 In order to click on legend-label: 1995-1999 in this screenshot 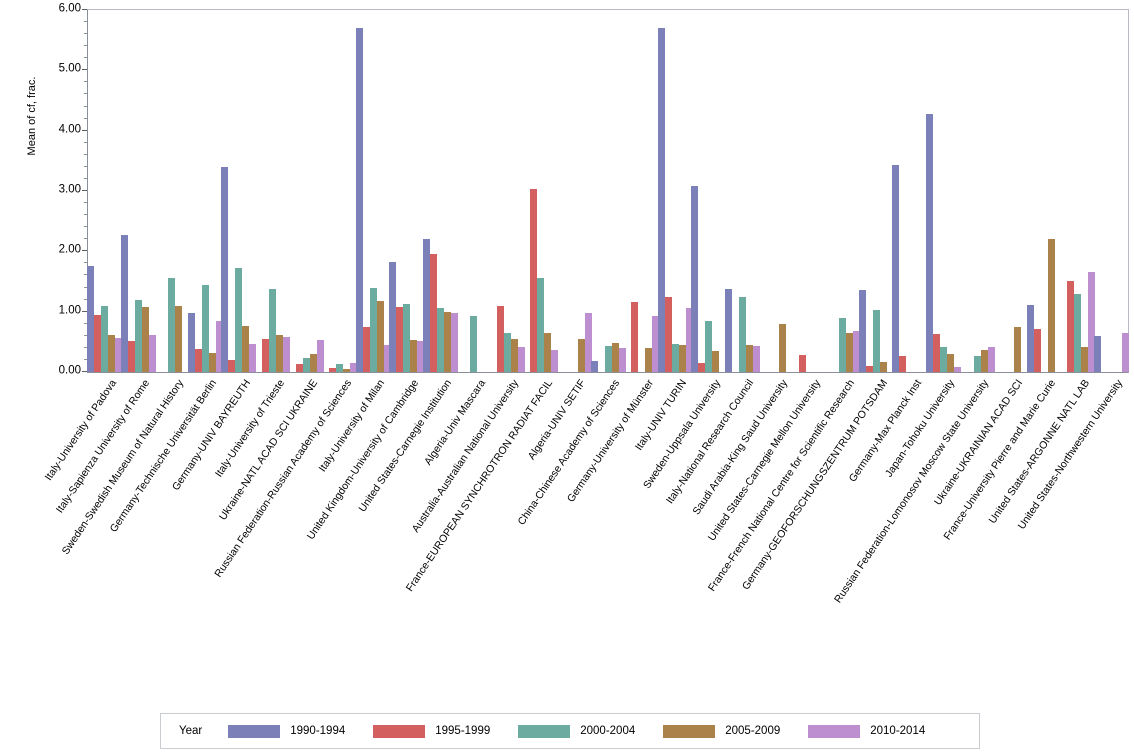, I will do `click(463, 731)`.